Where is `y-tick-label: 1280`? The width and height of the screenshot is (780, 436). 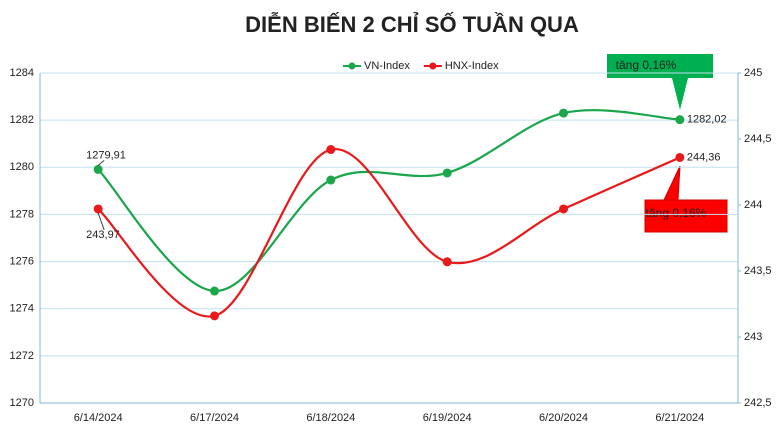 y-tick-label: 1280 is located at coordinates (22, 167).